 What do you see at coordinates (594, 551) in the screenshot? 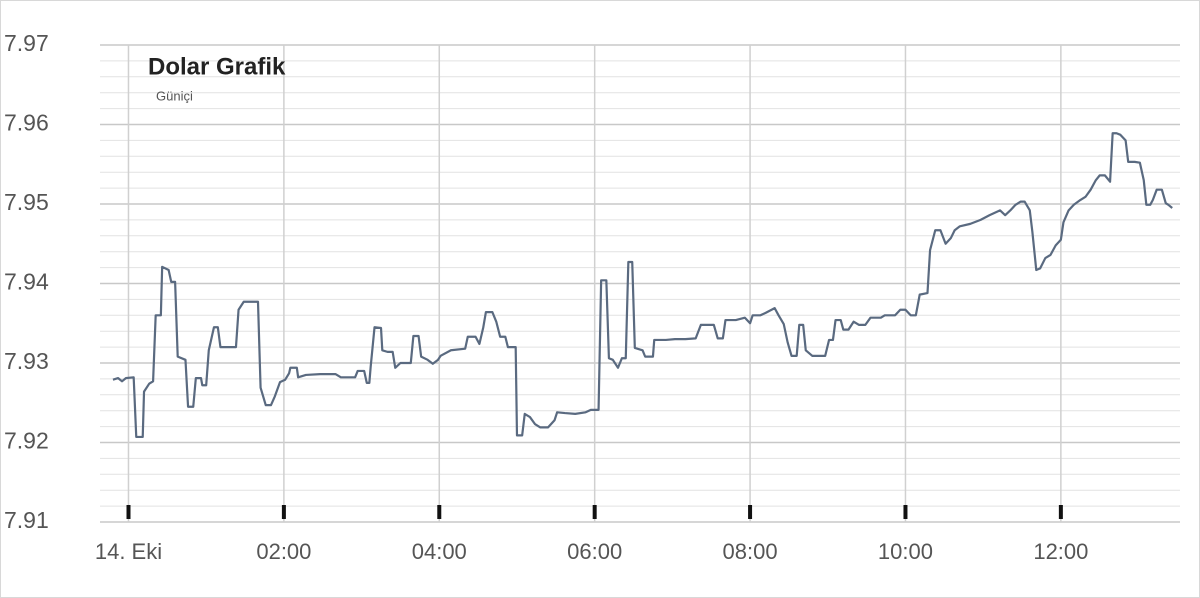
I see `x-tick-label: 06:00` at bounding box center [594, 551].